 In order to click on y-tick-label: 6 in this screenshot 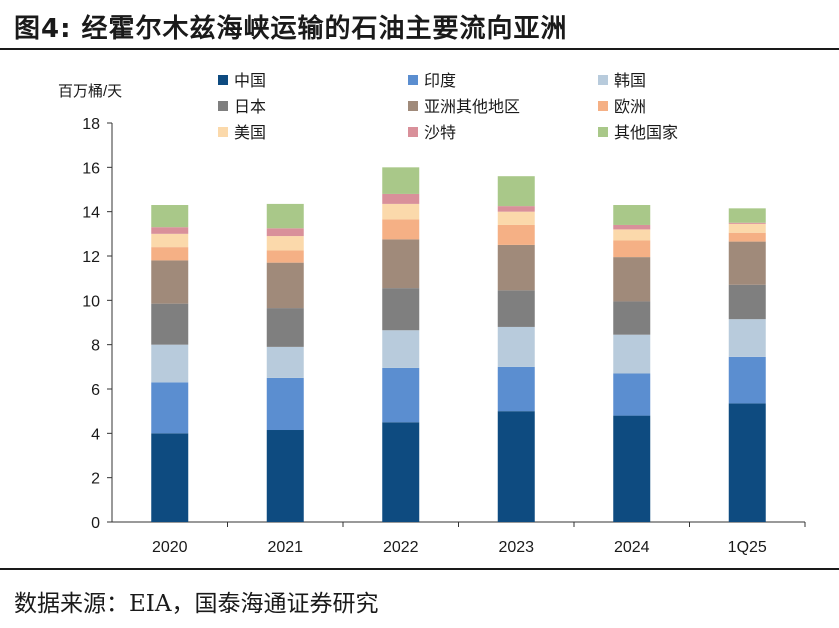, I will do `click(95, 390)`.